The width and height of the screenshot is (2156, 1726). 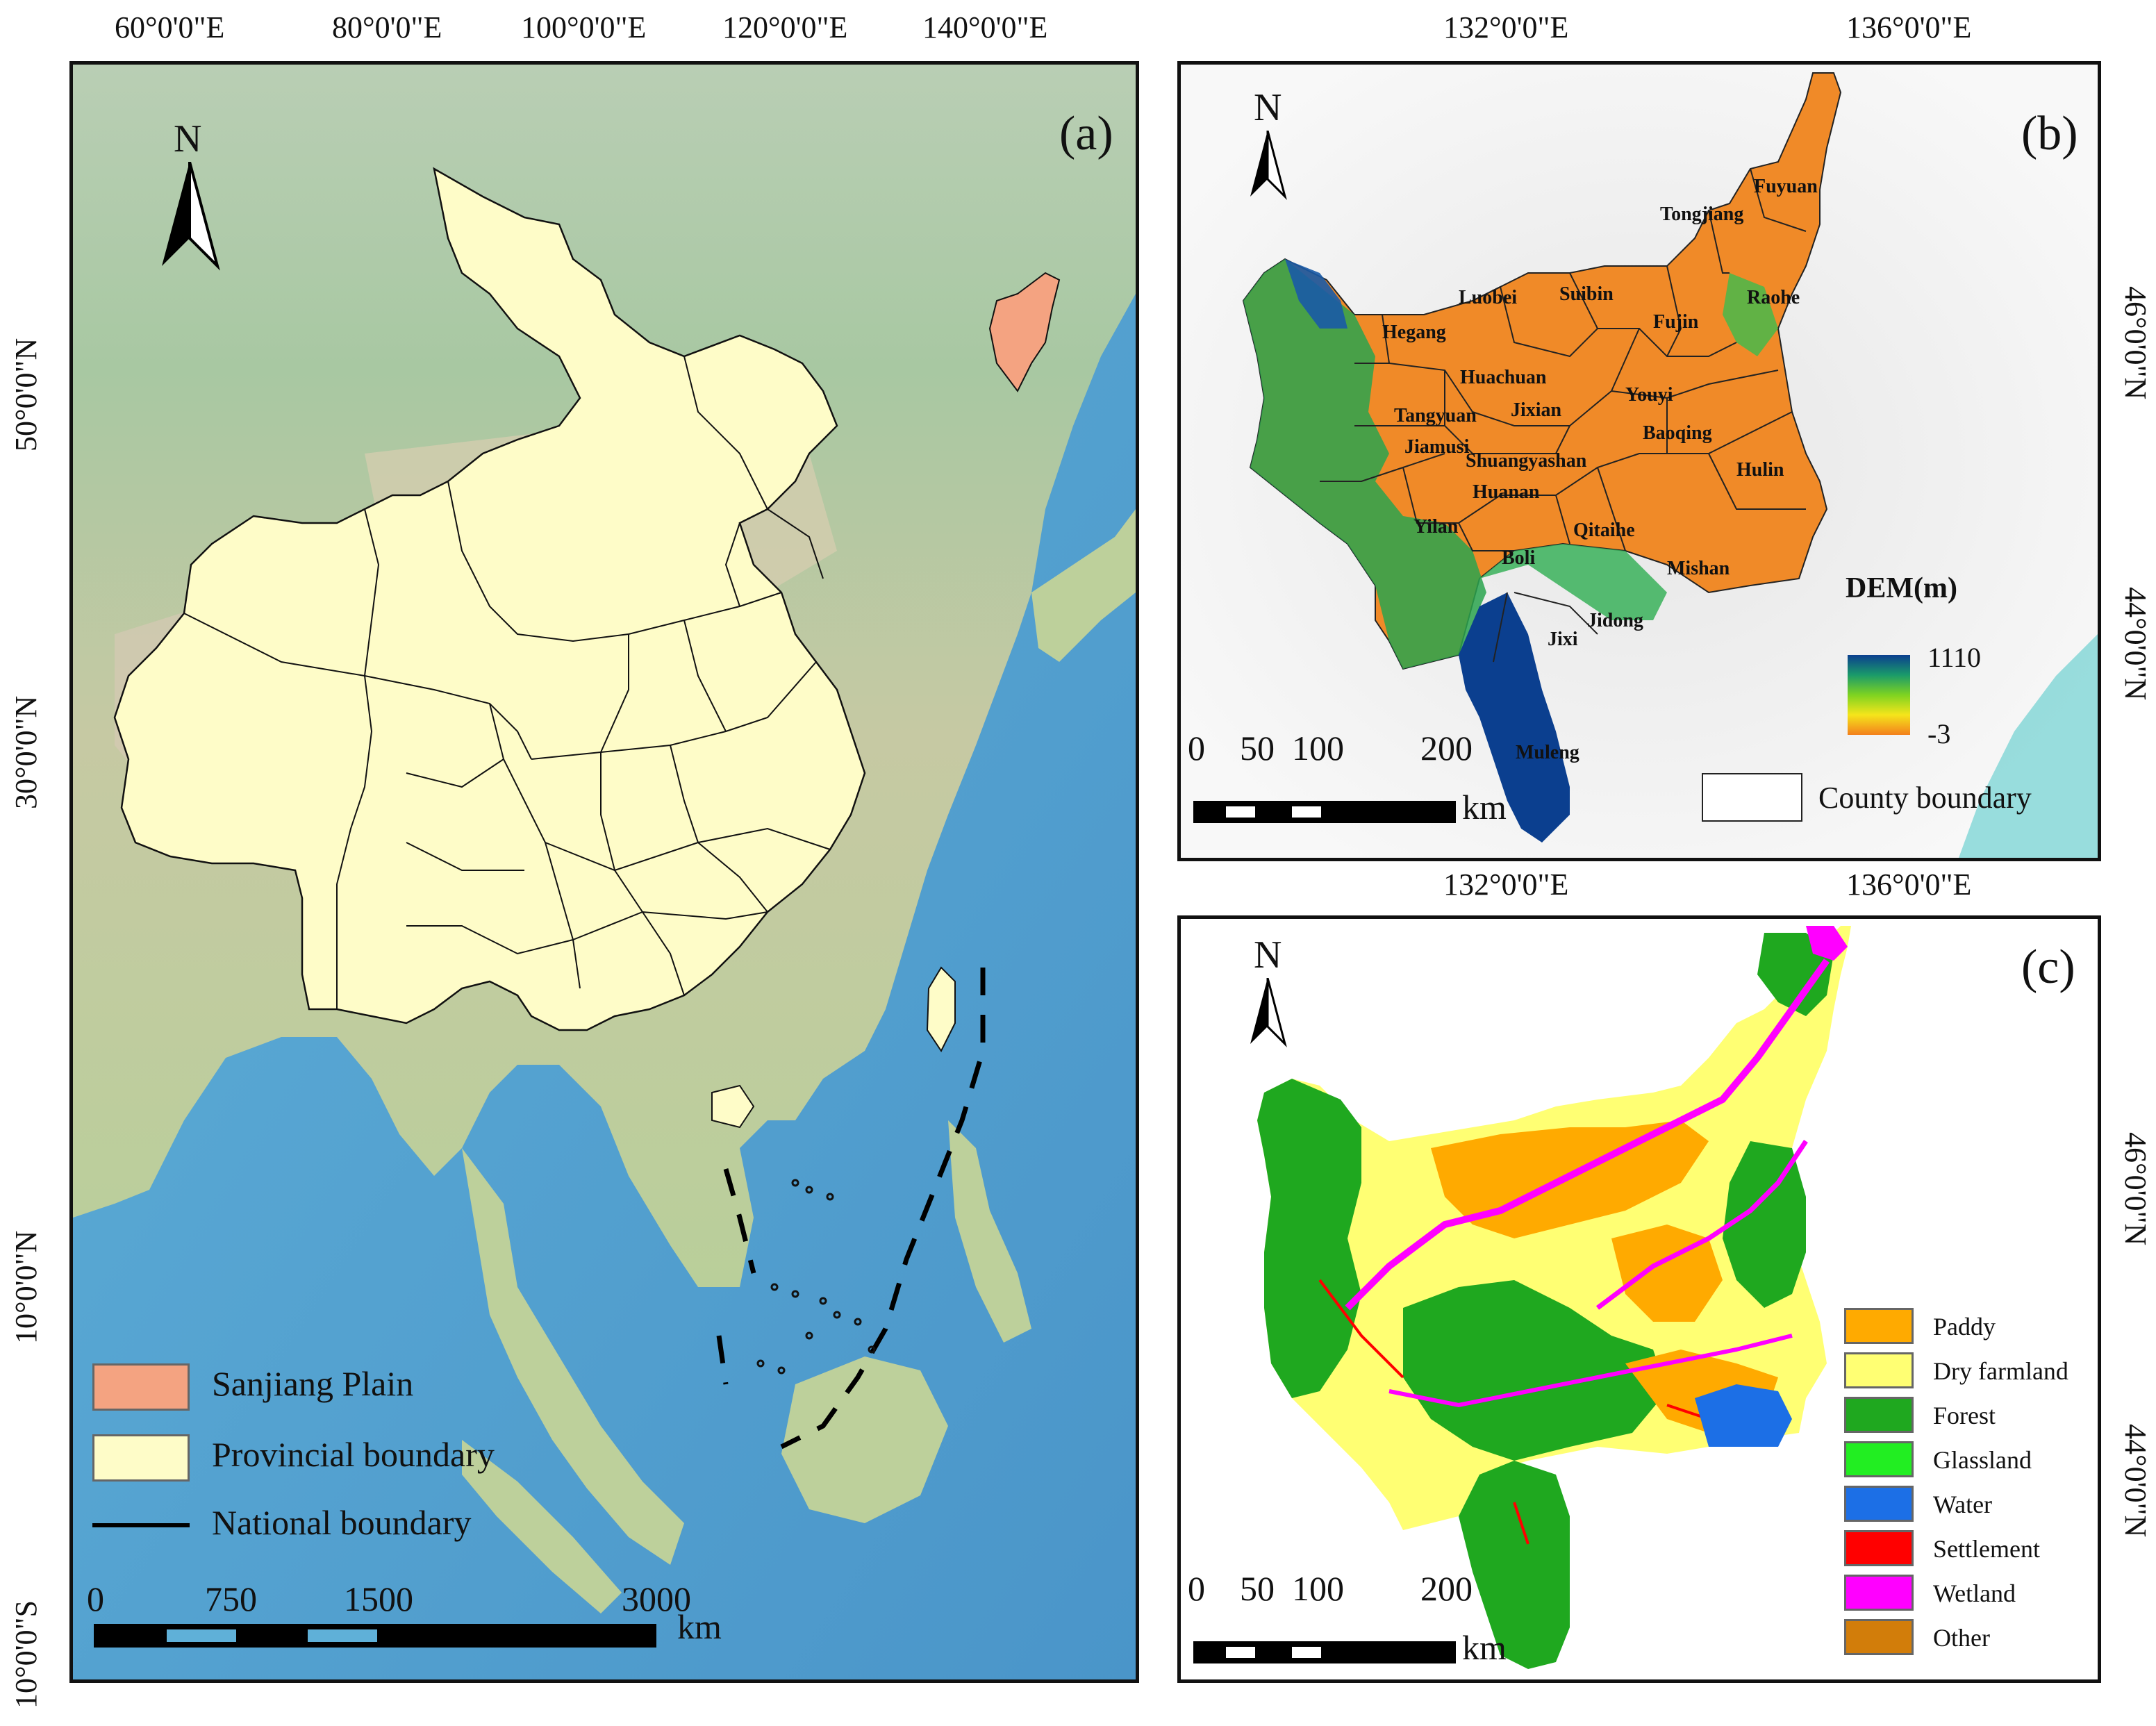 What do you see at coordinates (584, 27) in the screenshot?
I see `tick-lon: 100°0'0"E` at bounding box center [584, 27].